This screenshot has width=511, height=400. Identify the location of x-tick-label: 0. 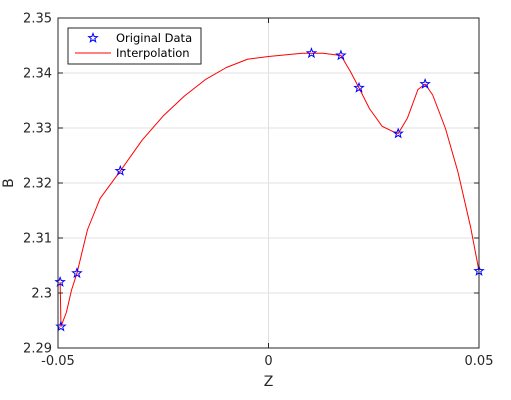
(268, 361).